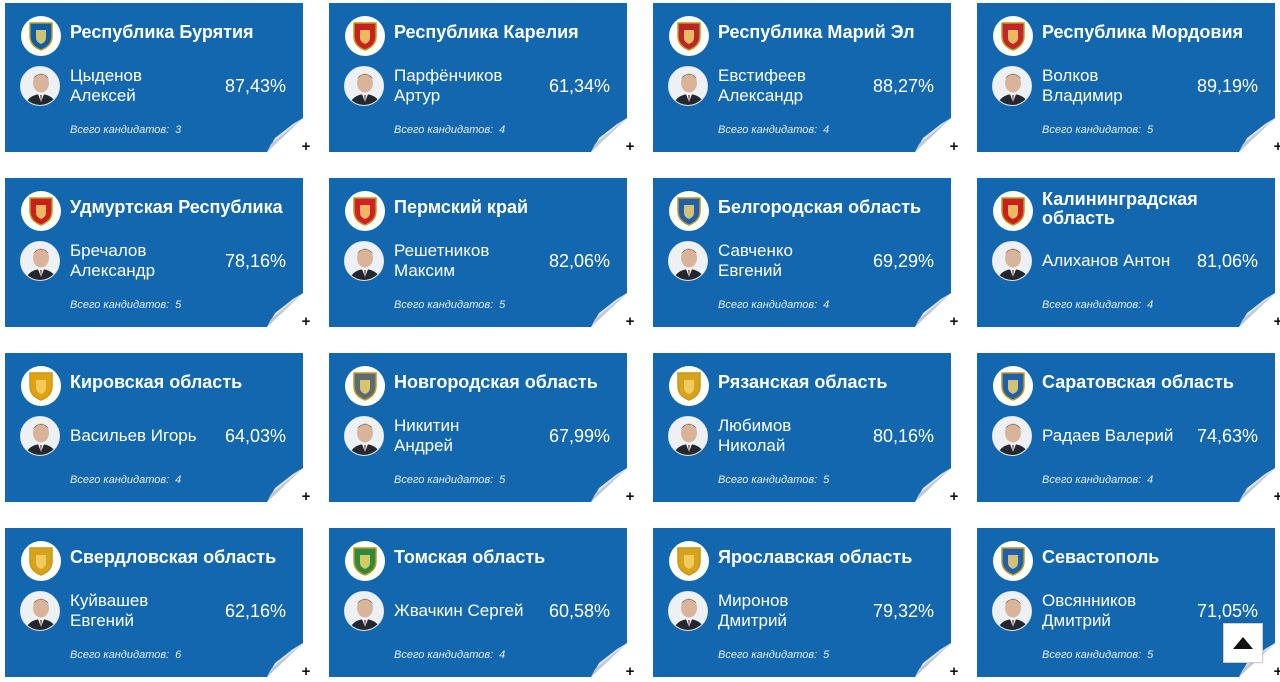 Image resolution: width=1280 pixels, height=682 pixels. What do you see at coordinates (255, 611) in the screenshot?
I see `vote-percentage: 62,16%` at bounding box center [255, 611].